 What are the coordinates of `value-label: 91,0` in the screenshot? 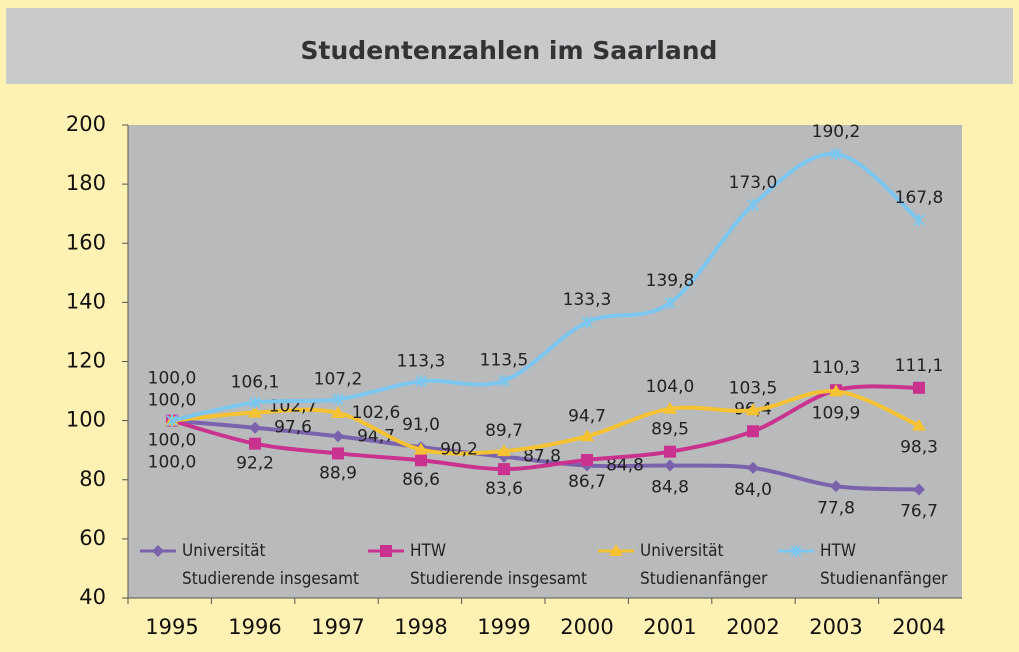 It's located at (421, 425).